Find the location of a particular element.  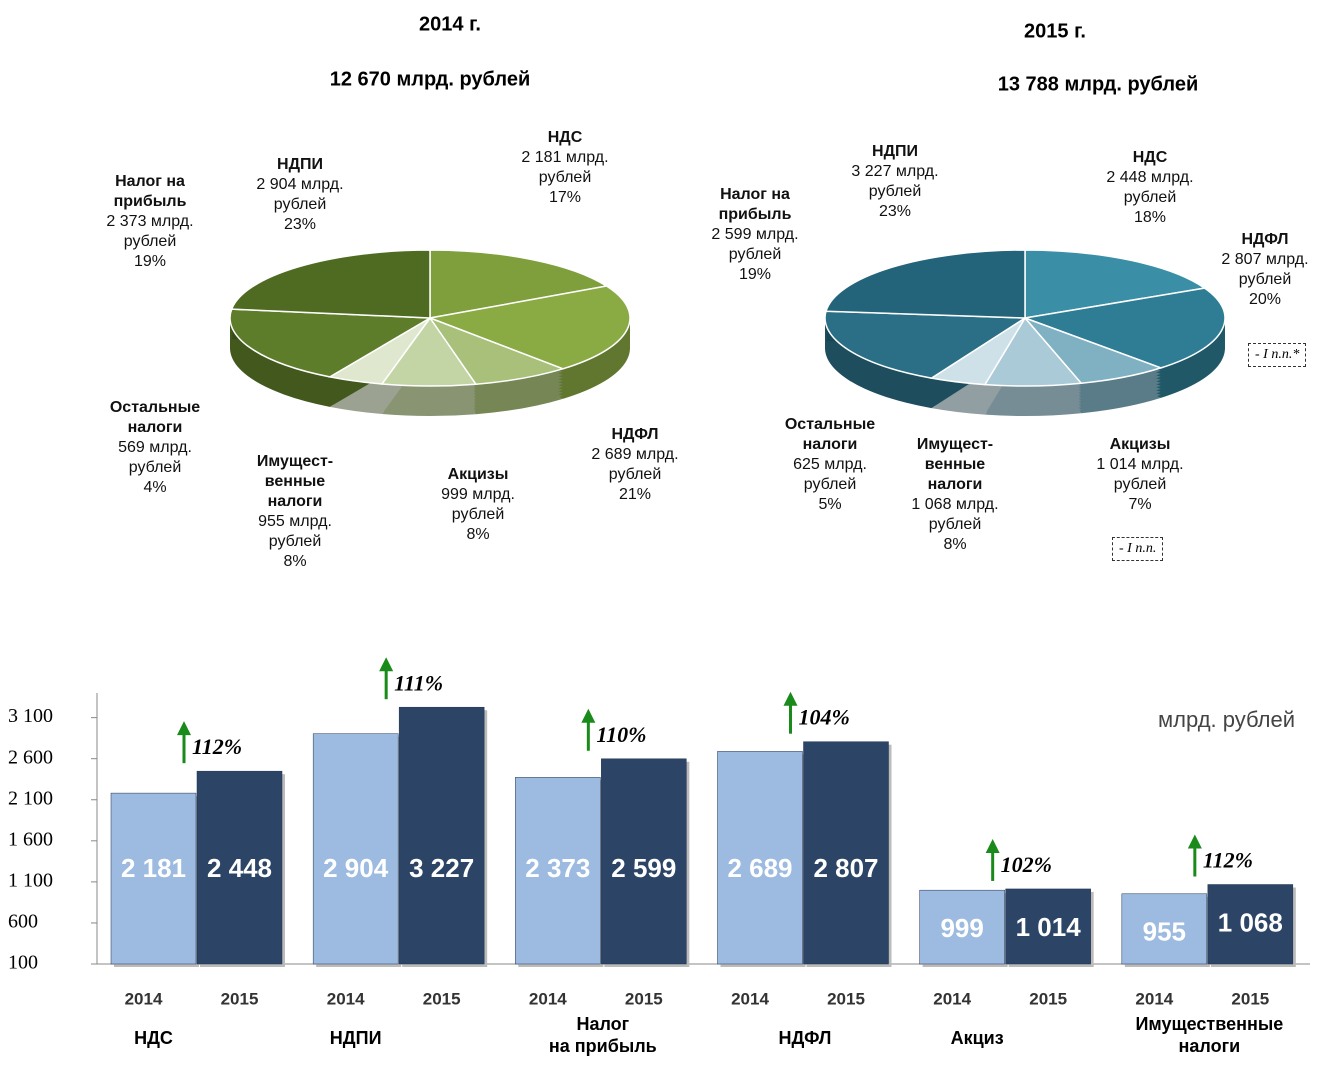

slice-share: 23% is located at coordinates (895, 211).